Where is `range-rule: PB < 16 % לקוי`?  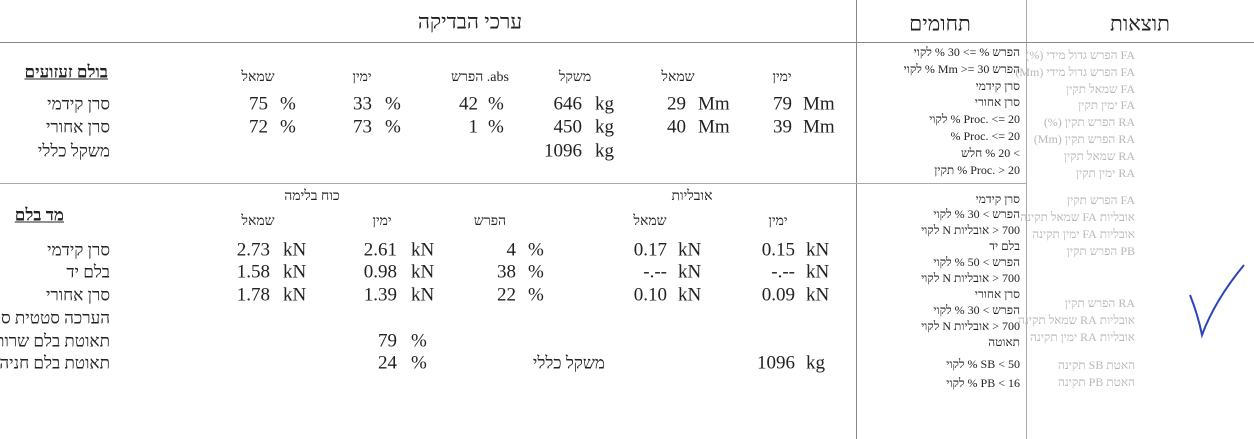
range-rule: PB < 16 % לקוי is located at coordinates (983, 383).